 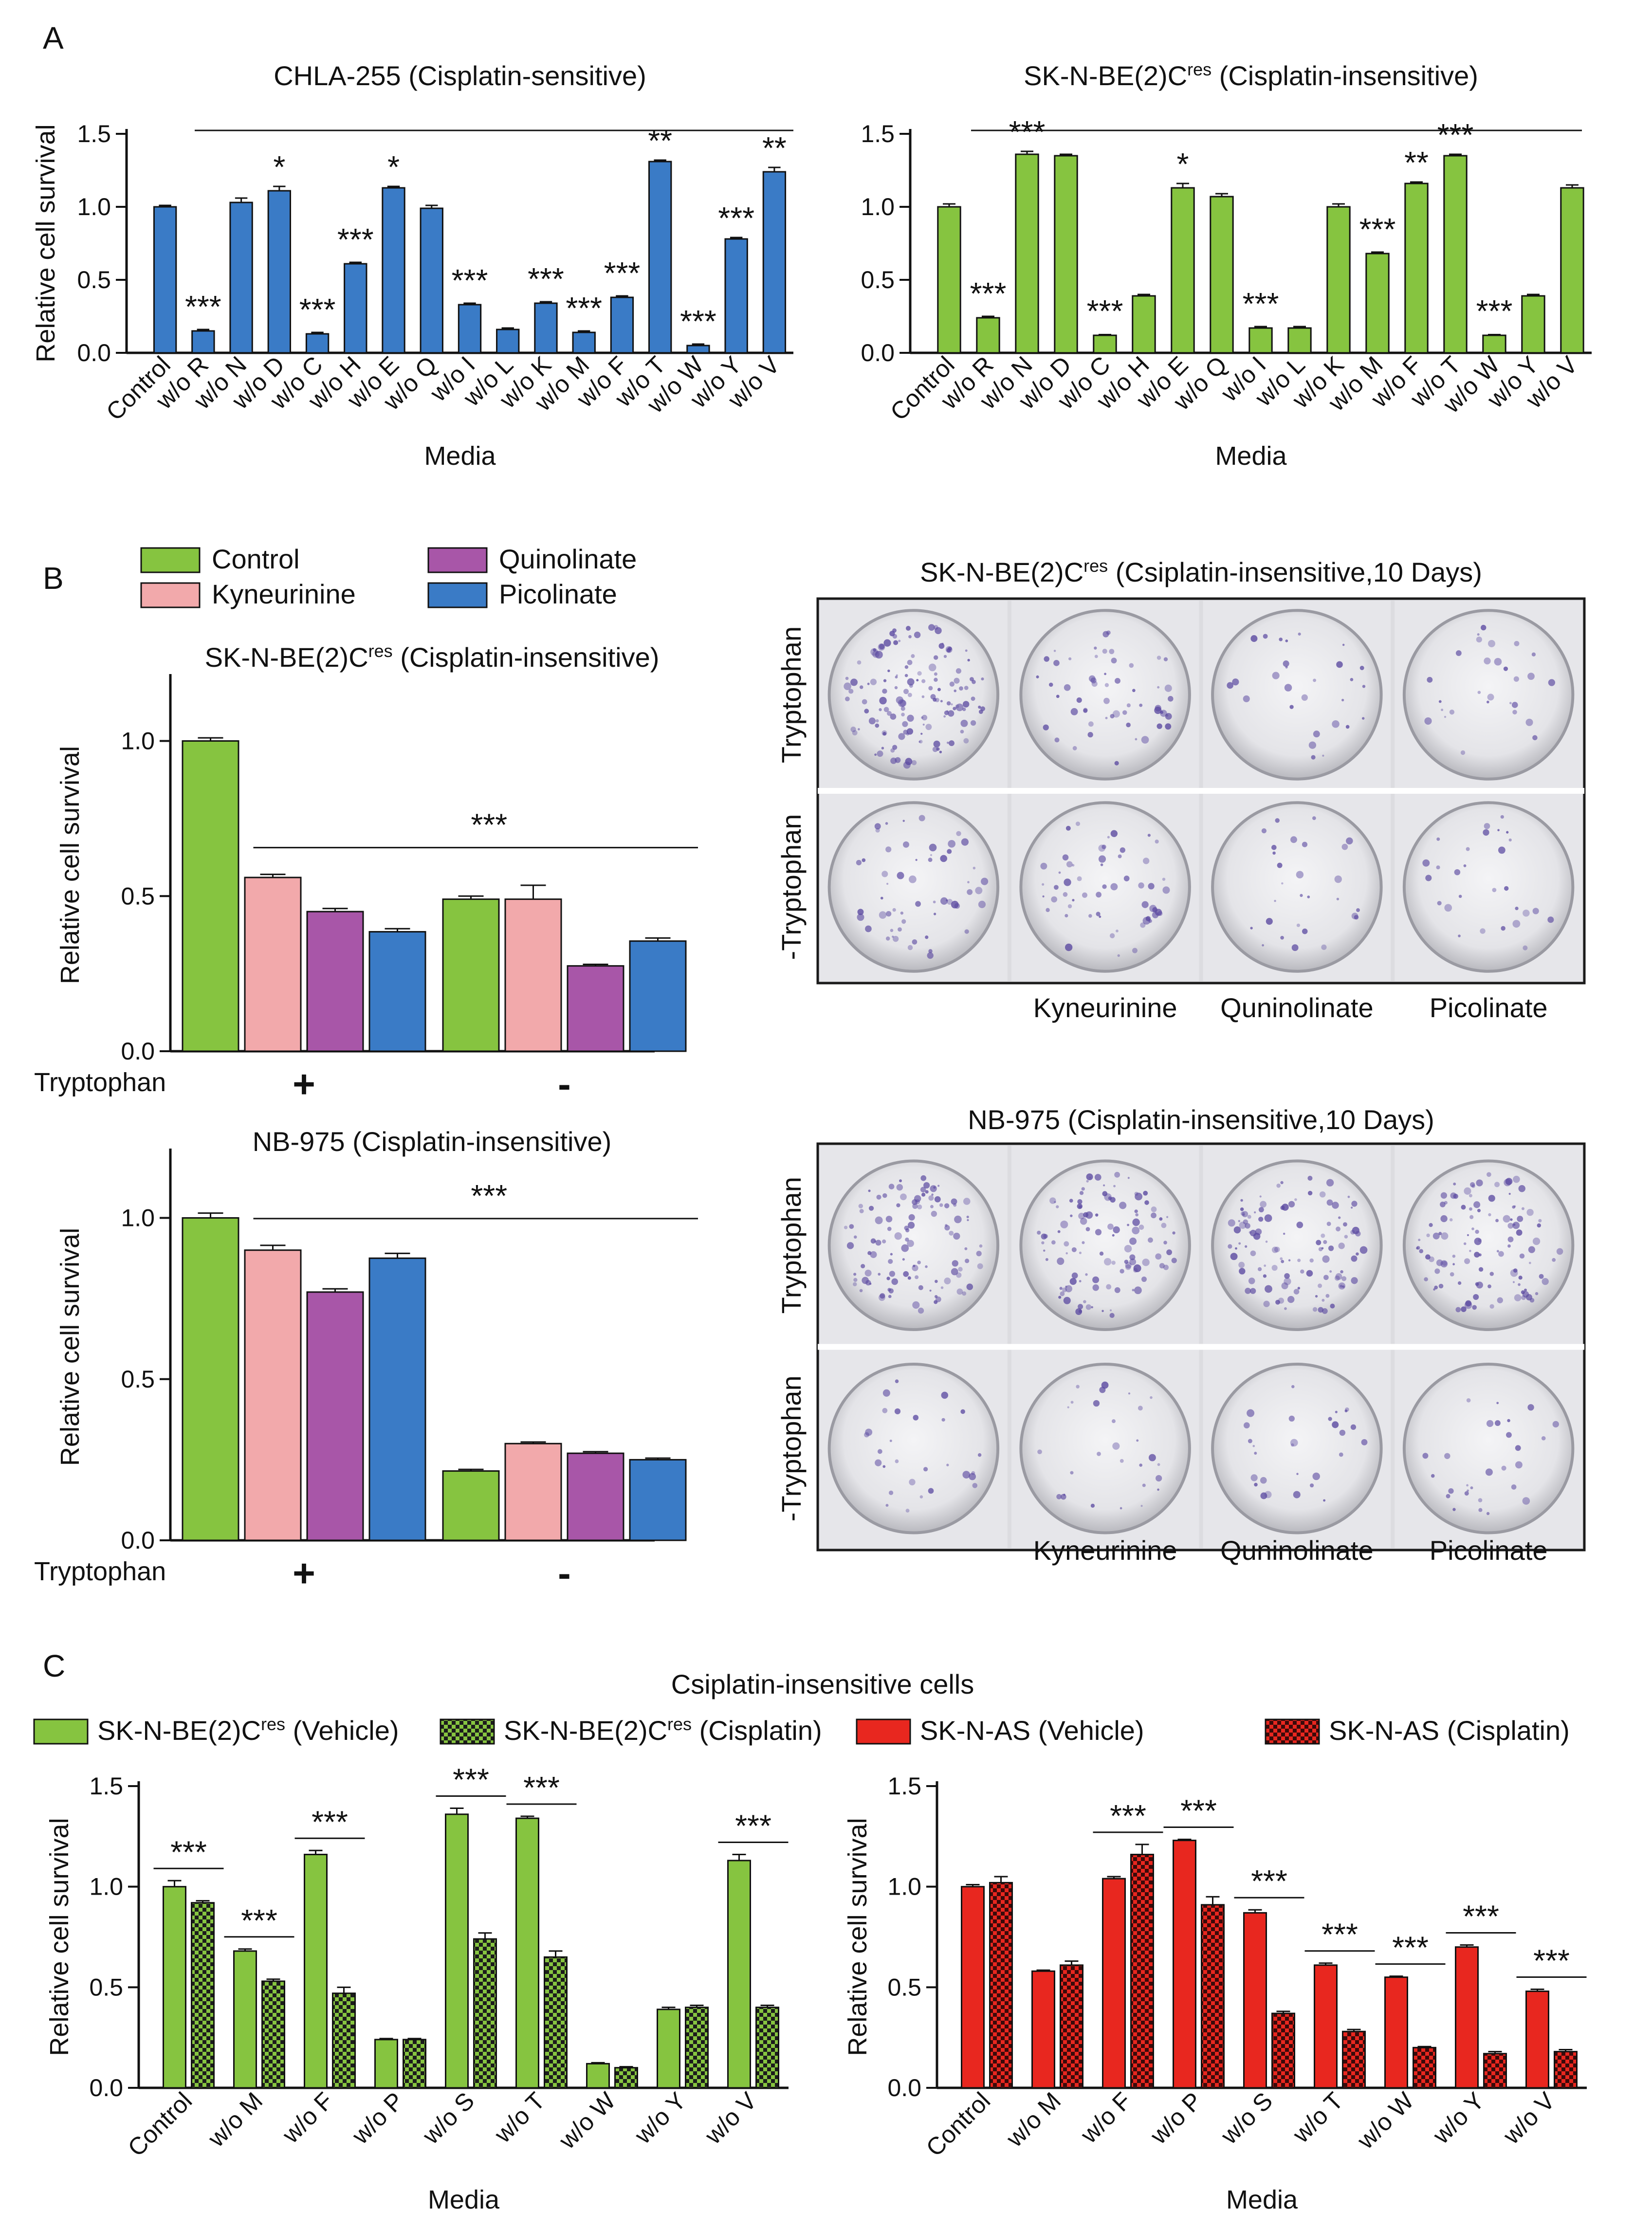 What do you see at coordinates (470, 329) in the screenshot?
I see `a1-bar-w-o-i` at bounding box center [470, 329].